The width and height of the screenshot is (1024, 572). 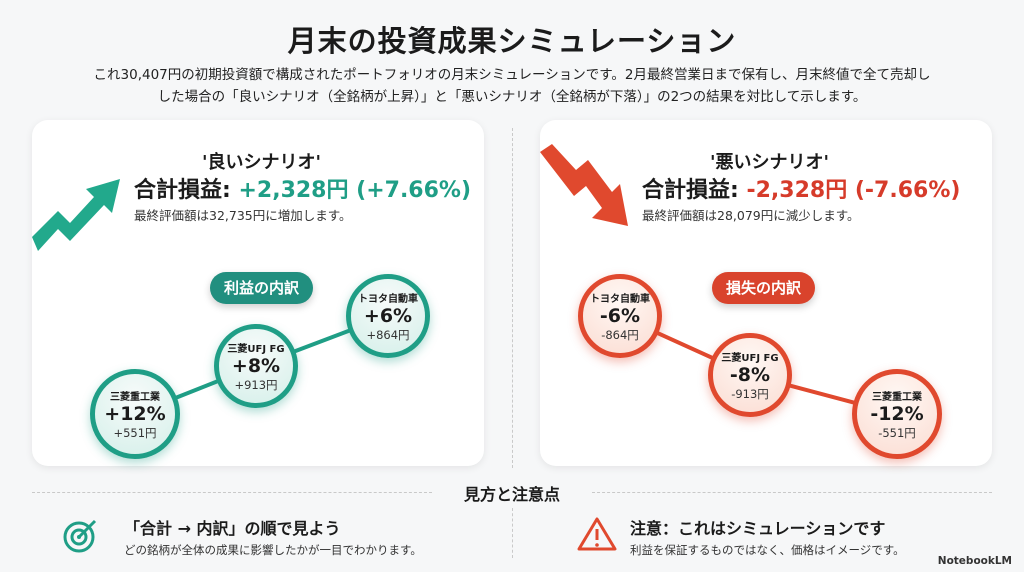 I want to click on target-icon, so click(x=80, y=536).